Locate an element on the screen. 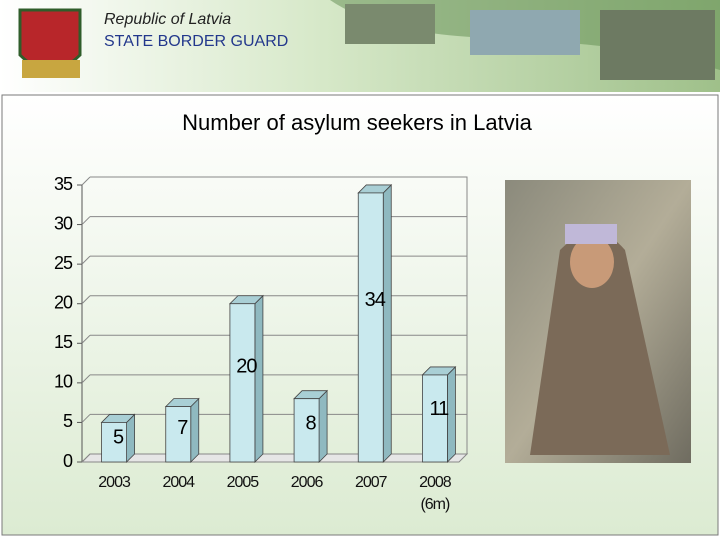 This screenshot has width=720, height=540. data-label: 7 is located at coordinates (182, 428).